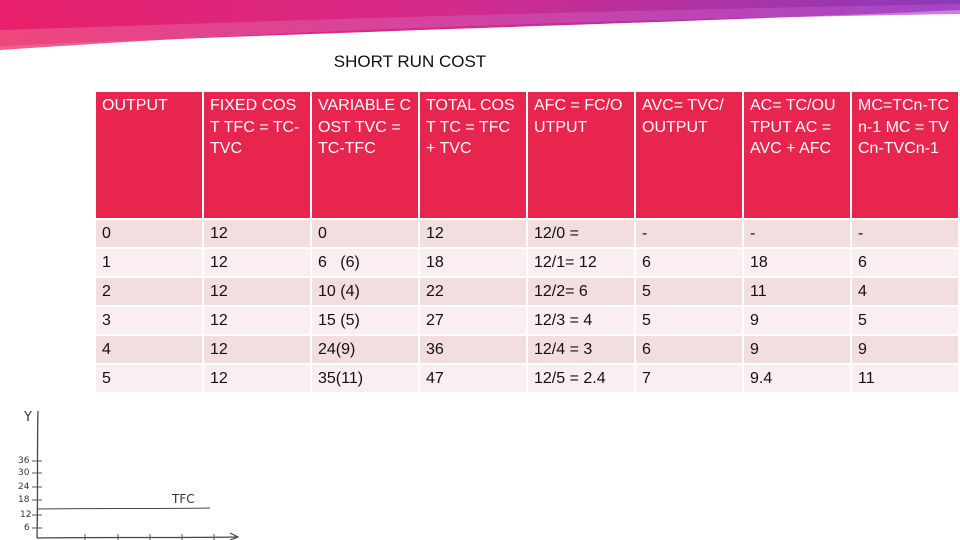 This screenshot has width=960, height=540. What do you see at coordinates (137, 537) in the screenshot?
I see `x-axis-line` at bounding box center [137, 537].